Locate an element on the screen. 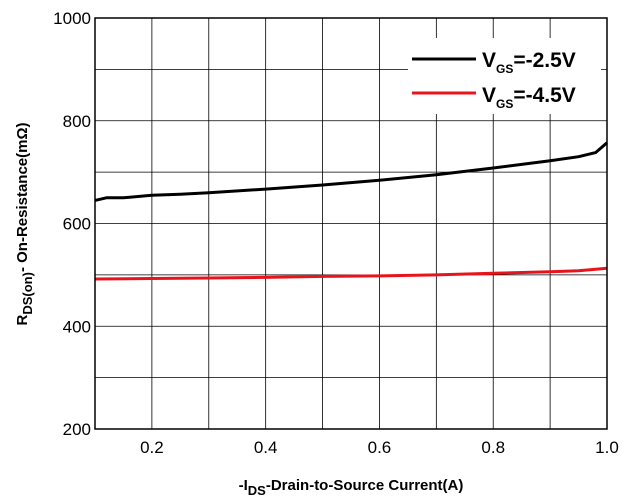 Image resolution: width=623 pixels, height=499 pixels. series-line-vgs-2-5v is located at coordinates (351, 171).